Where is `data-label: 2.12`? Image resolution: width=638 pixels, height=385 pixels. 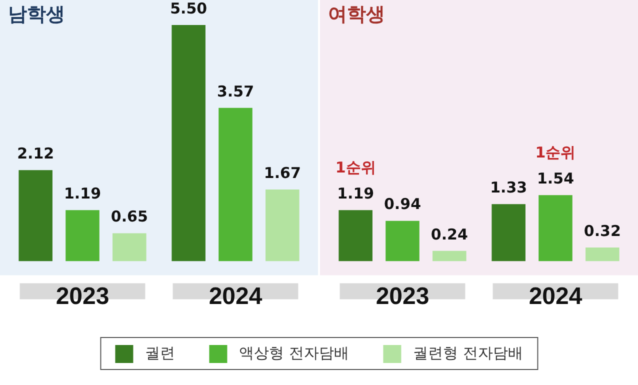
data-label: 2.12 is located at coordinates (35, 153).